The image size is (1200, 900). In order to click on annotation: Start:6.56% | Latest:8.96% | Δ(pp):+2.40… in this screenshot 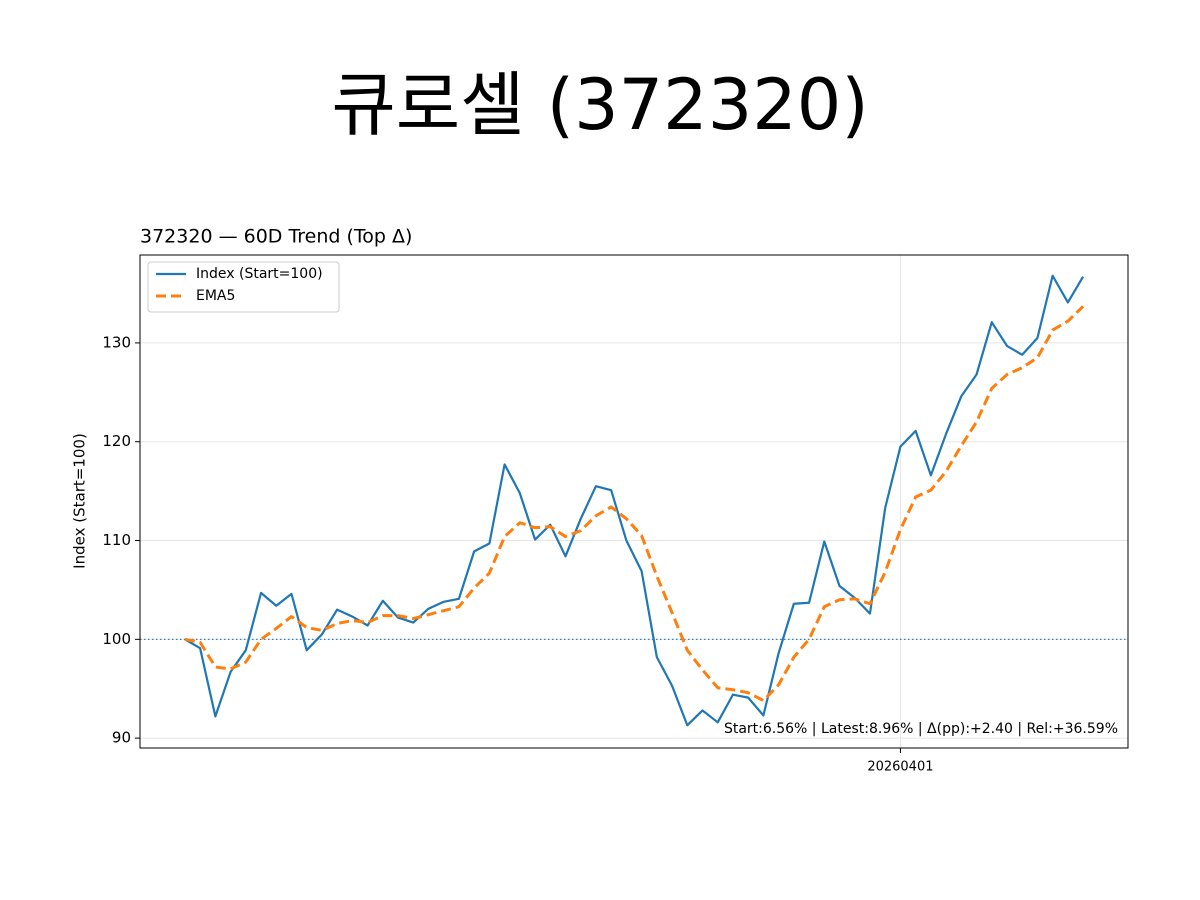, I will do `click(921, 729)`.